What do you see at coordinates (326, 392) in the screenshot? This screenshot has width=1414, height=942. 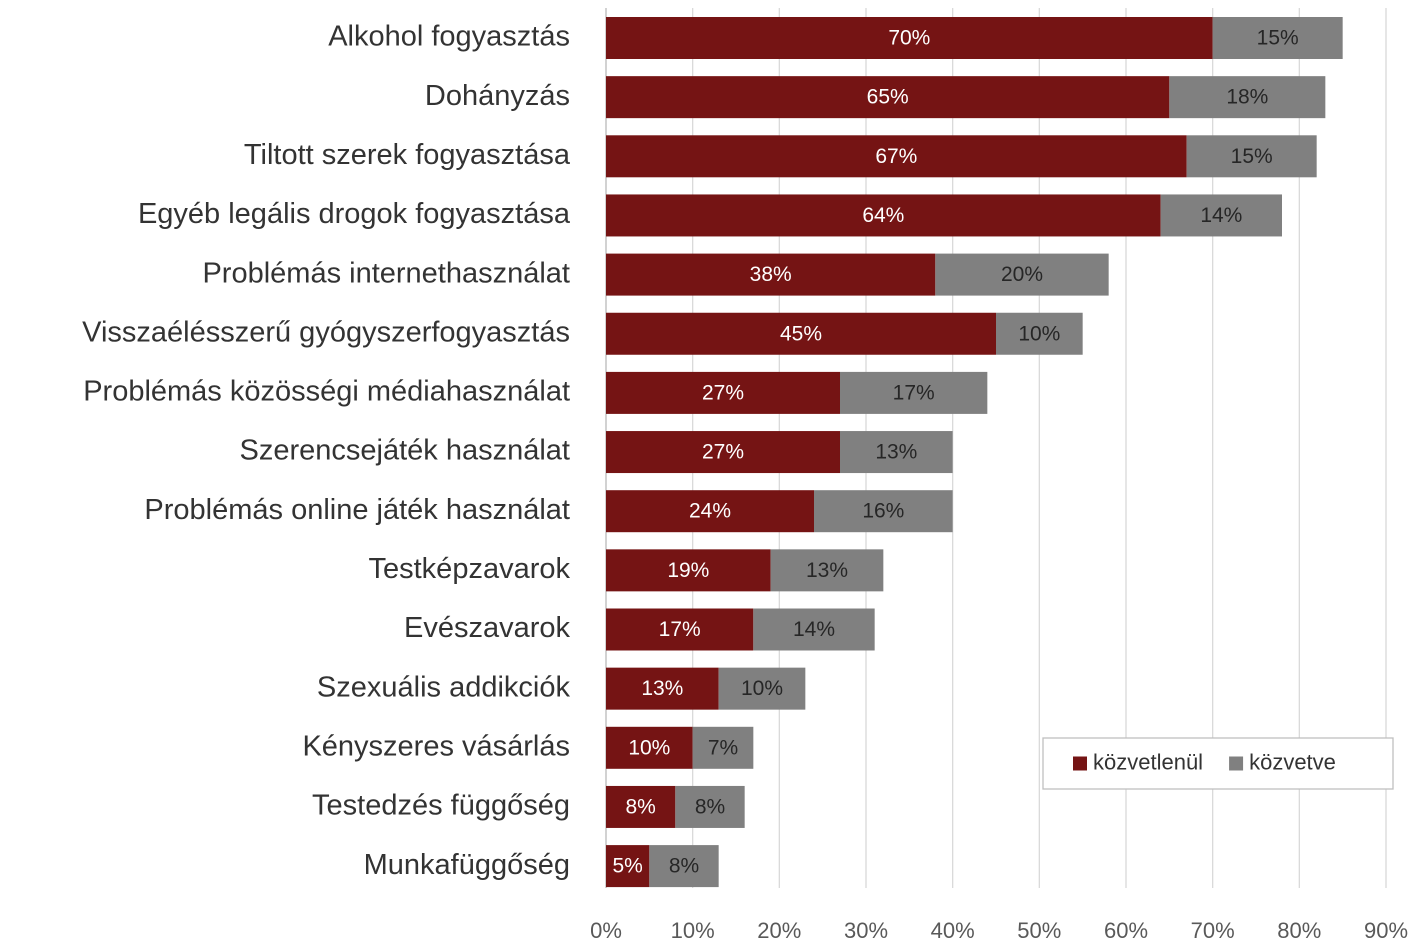 I see `category-label: Problémás közösségi médiahasználat` at bounding box center [326, 392].